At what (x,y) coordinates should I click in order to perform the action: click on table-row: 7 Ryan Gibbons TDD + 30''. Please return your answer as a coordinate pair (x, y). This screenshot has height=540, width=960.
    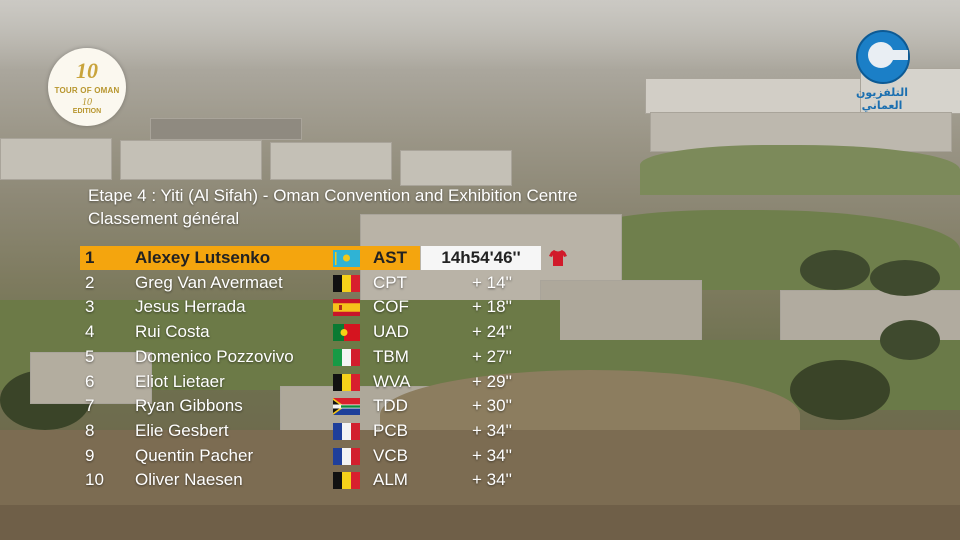
    Looking at the image, I should click on (315, 406).